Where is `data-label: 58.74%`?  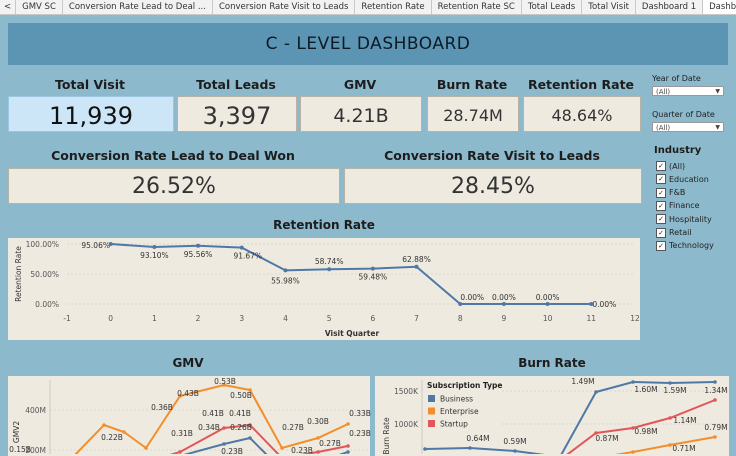 data-label: 58.74% is located at coordinates (329, 261).